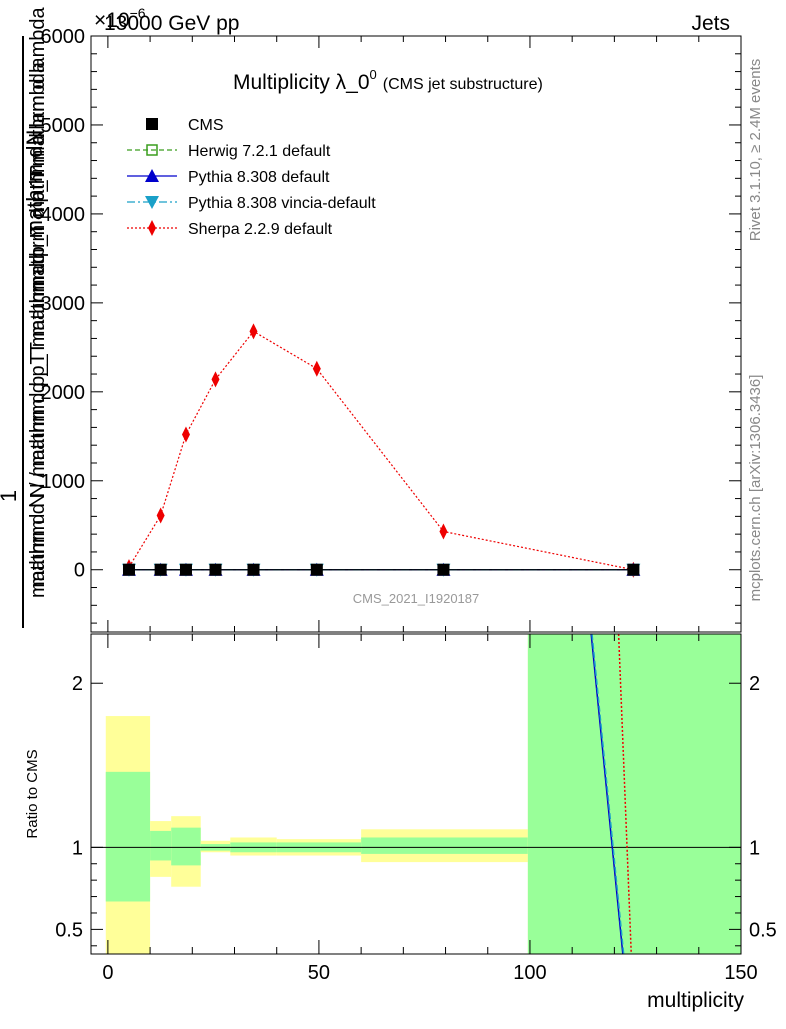 This screenshot has height=1029, width=786. I want to click on y-tick-label: 5000, so click(63, 126).